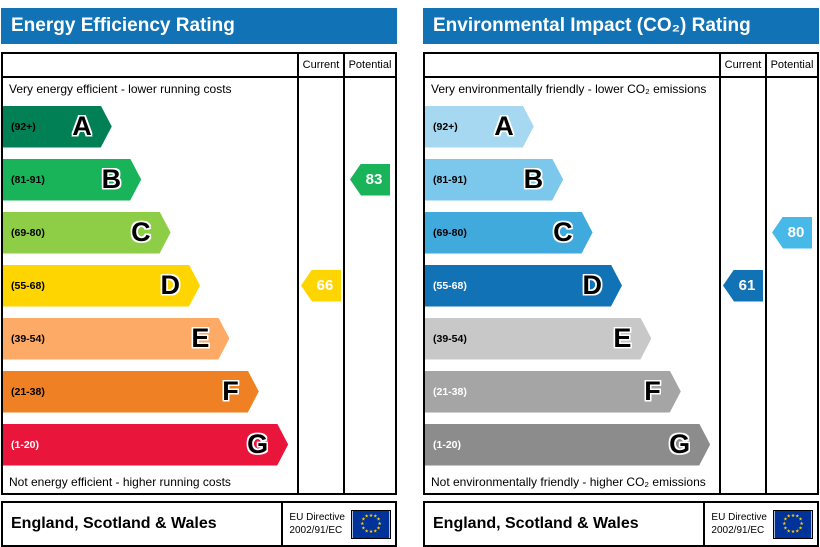 The height and width of the screenshot is (547, 820). I want to click on band-row: (55-68) D 66, so click(199, 285).